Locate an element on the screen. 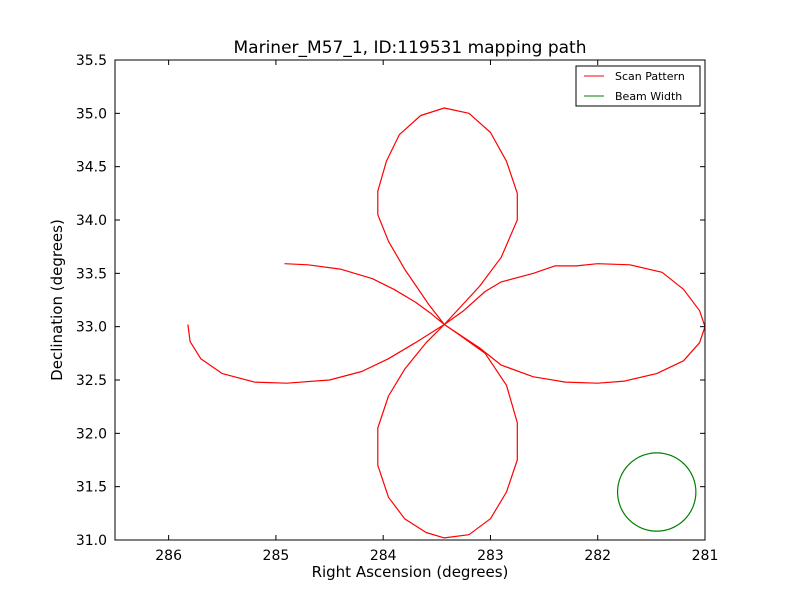  legend: Scan Pattern Beam Width is located at coordinates (638, 86).